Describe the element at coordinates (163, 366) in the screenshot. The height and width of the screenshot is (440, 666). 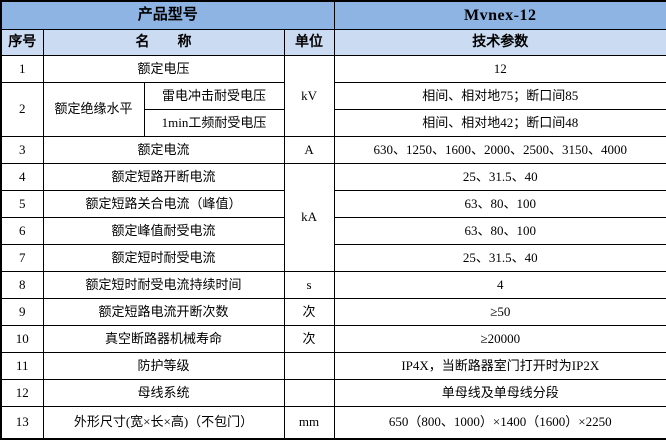
I see `param-name: 防护等级` at that location.